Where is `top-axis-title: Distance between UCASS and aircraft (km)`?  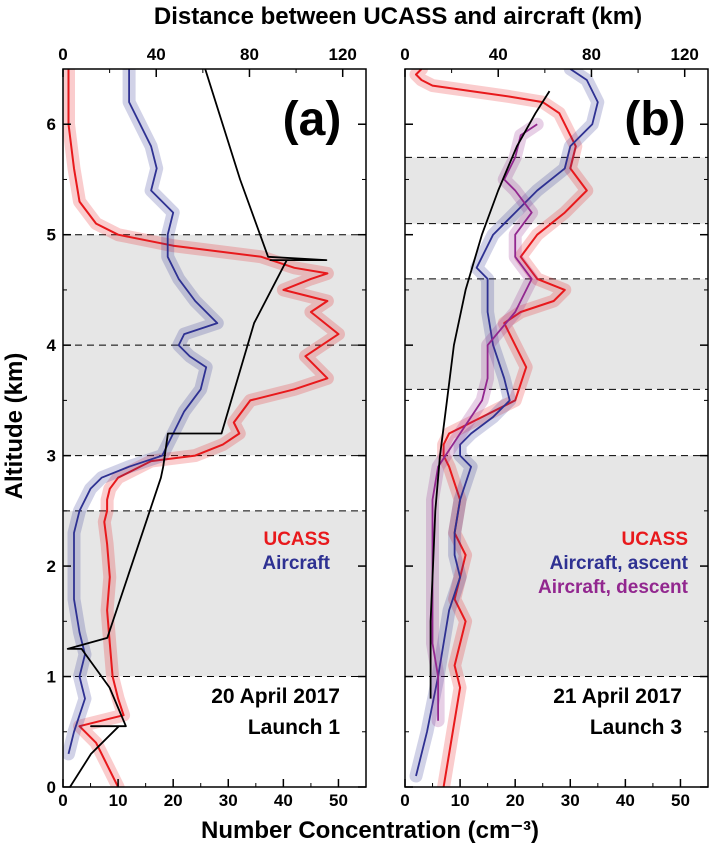 top-axis-title: Distance between UCASS and aircraft (km) is located at coordinates (398, 16).